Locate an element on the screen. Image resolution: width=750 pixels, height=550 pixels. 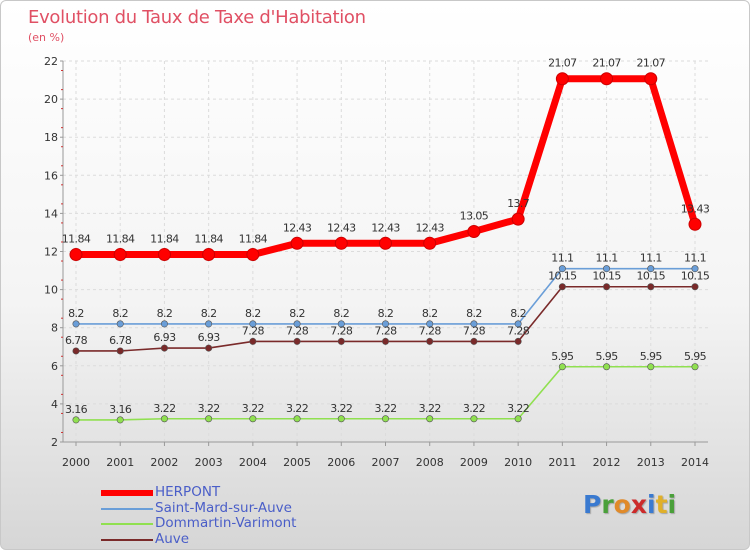
logo-letter: t is located at coordinates (661, 504).